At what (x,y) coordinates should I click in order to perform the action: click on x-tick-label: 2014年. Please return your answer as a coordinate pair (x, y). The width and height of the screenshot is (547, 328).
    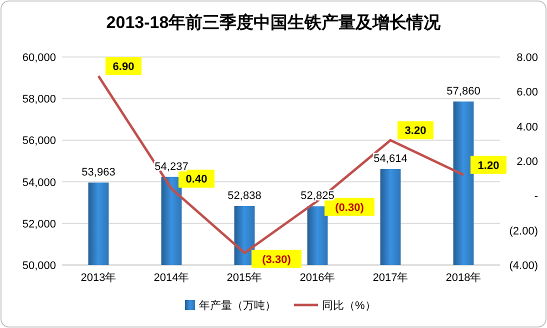
    Looking at the image, I should click on (172, 278).